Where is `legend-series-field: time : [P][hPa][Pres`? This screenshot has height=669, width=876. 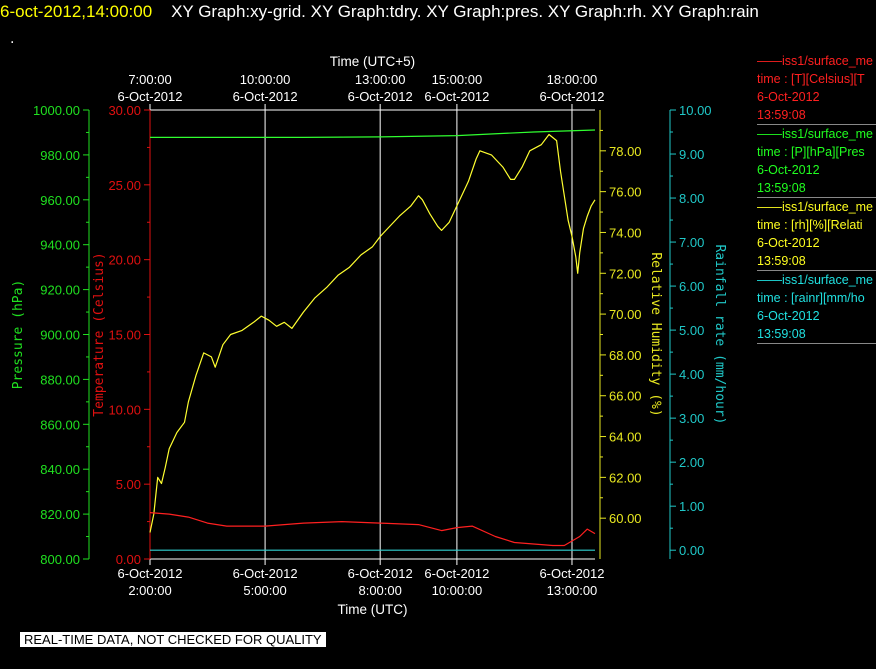
legend-series-field: time : [P][hPa][Pres is located at coordinates (811, 152).